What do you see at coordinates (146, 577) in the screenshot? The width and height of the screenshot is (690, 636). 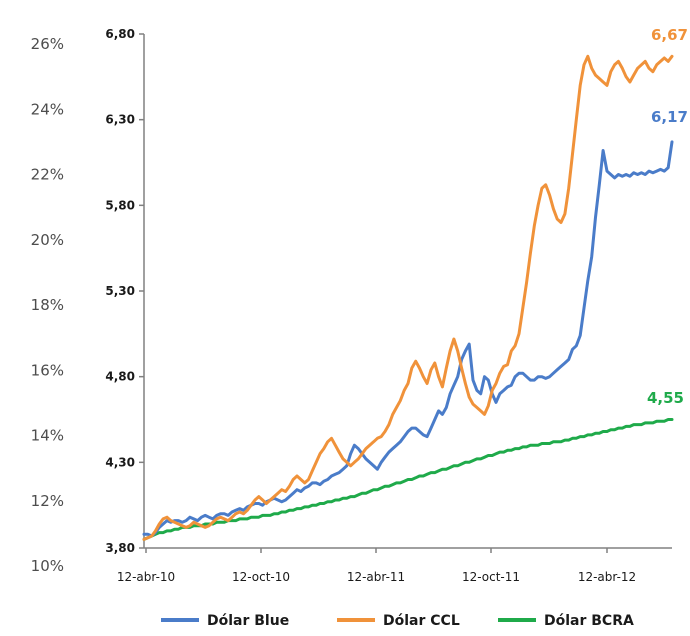 I see `x-tick-label: 12-abr-10` at bounding box center [146, 577].